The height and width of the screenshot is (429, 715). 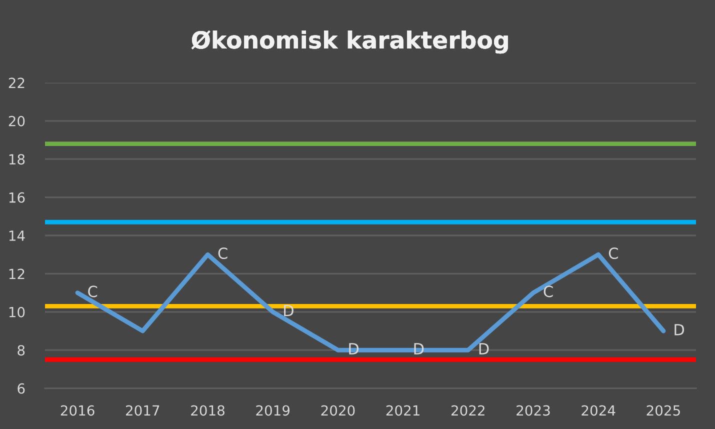 I want to click on x-tick-label: 2025, so click(x=663, y=410).